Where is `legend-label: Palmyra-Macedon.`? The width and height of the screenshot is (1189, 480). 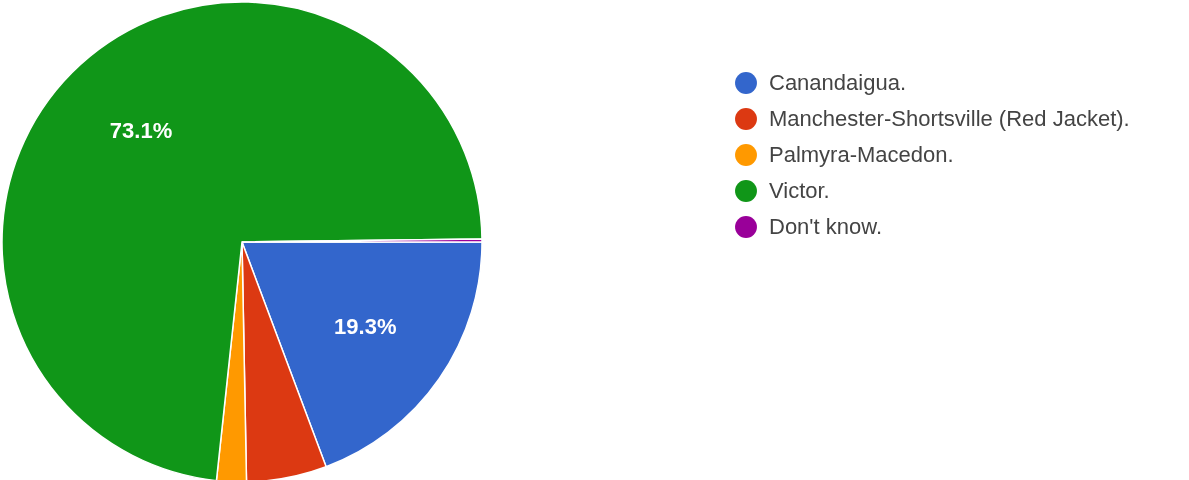
legend-label: Palmyra-Macedon. is located at coordinates (861, 154).